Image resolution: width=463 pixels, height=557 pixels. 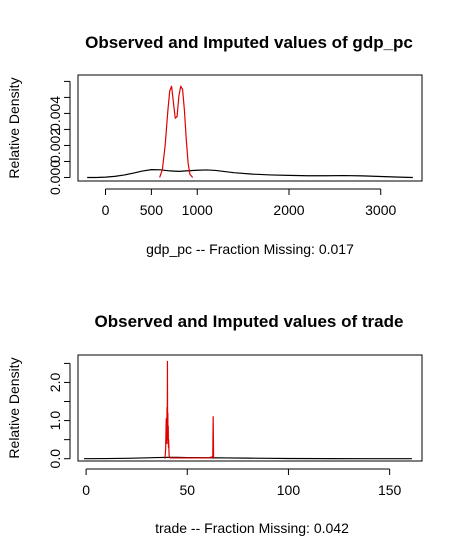 What do you see at coordinates (86, 490) in the screenshot?
I see `x-tick-label-trade: 0` at bounding box center [86, 490].